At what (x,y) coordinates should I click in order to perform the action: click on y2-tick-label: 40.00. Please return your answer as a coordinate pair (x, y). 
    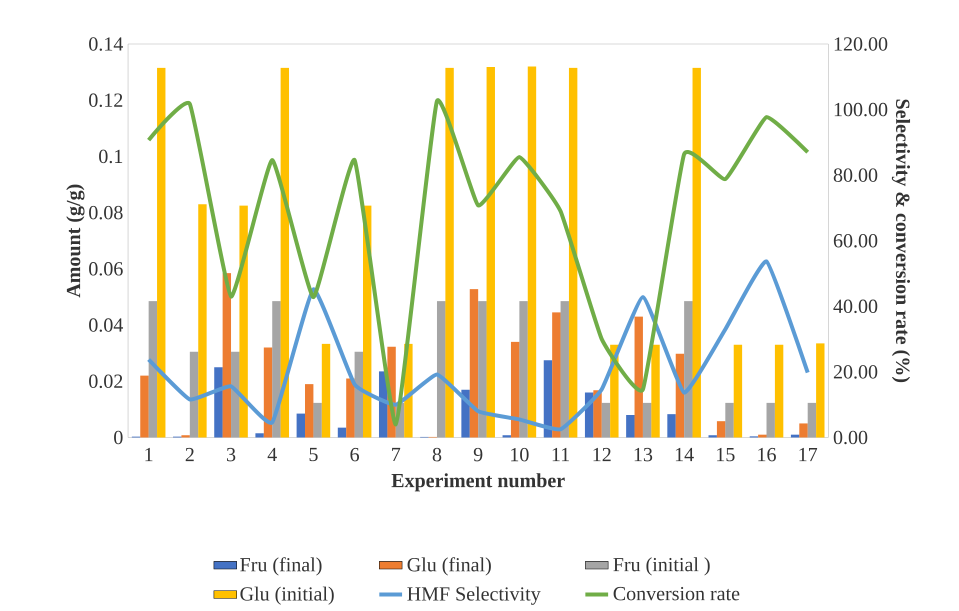
    Looking at the image, I should click on (855, 307).